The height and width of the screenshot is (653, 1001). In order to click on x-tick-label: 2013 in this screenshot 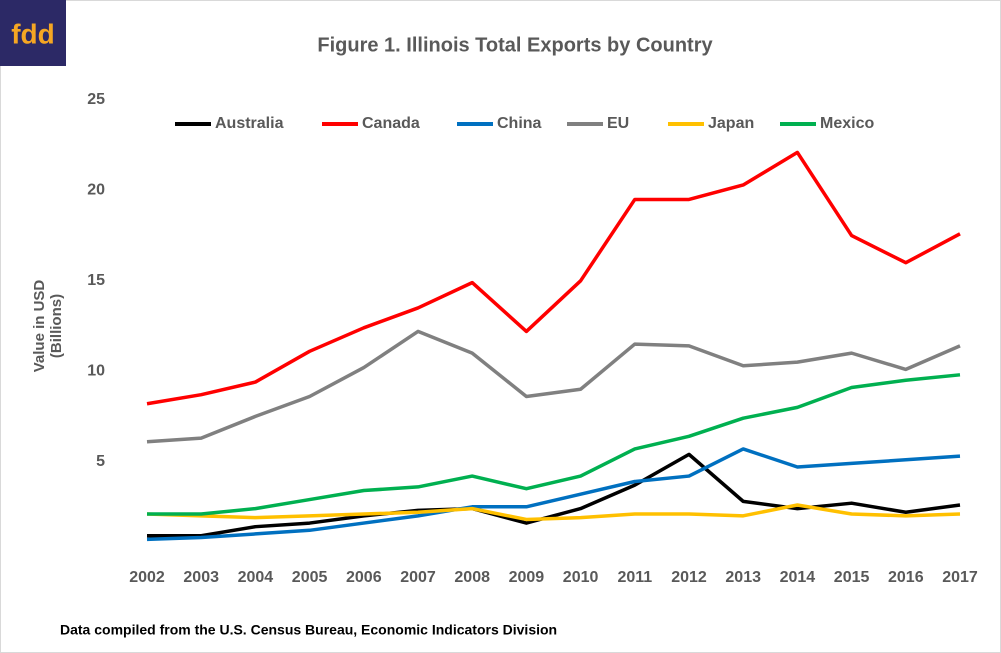, I will do `click(743, 577)`.